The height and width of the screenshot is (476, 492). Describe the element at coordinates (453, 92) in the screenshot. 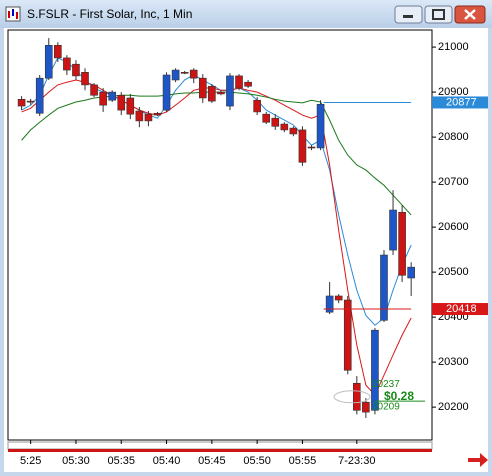

I see `y-tick-label: 20900` at that location.